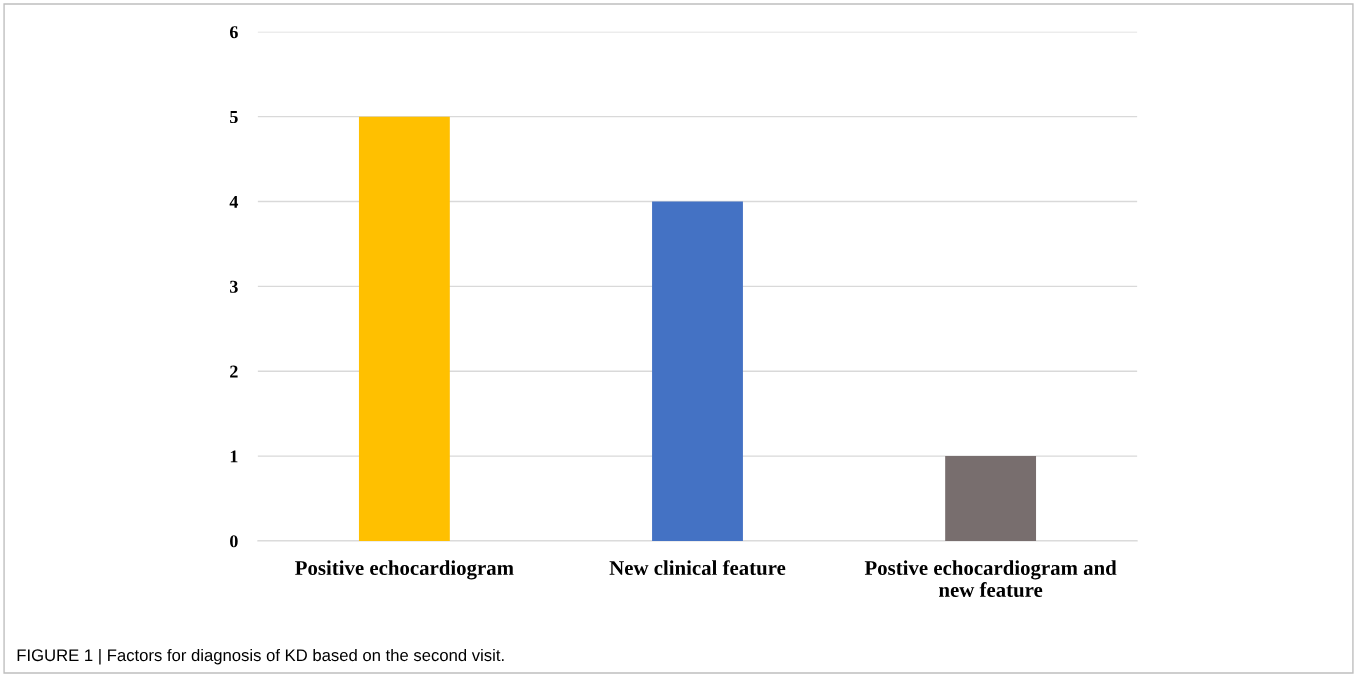 This screenshot has width=1357, height=677. I want to click on y-tick-label: 5, so click(234, 117).